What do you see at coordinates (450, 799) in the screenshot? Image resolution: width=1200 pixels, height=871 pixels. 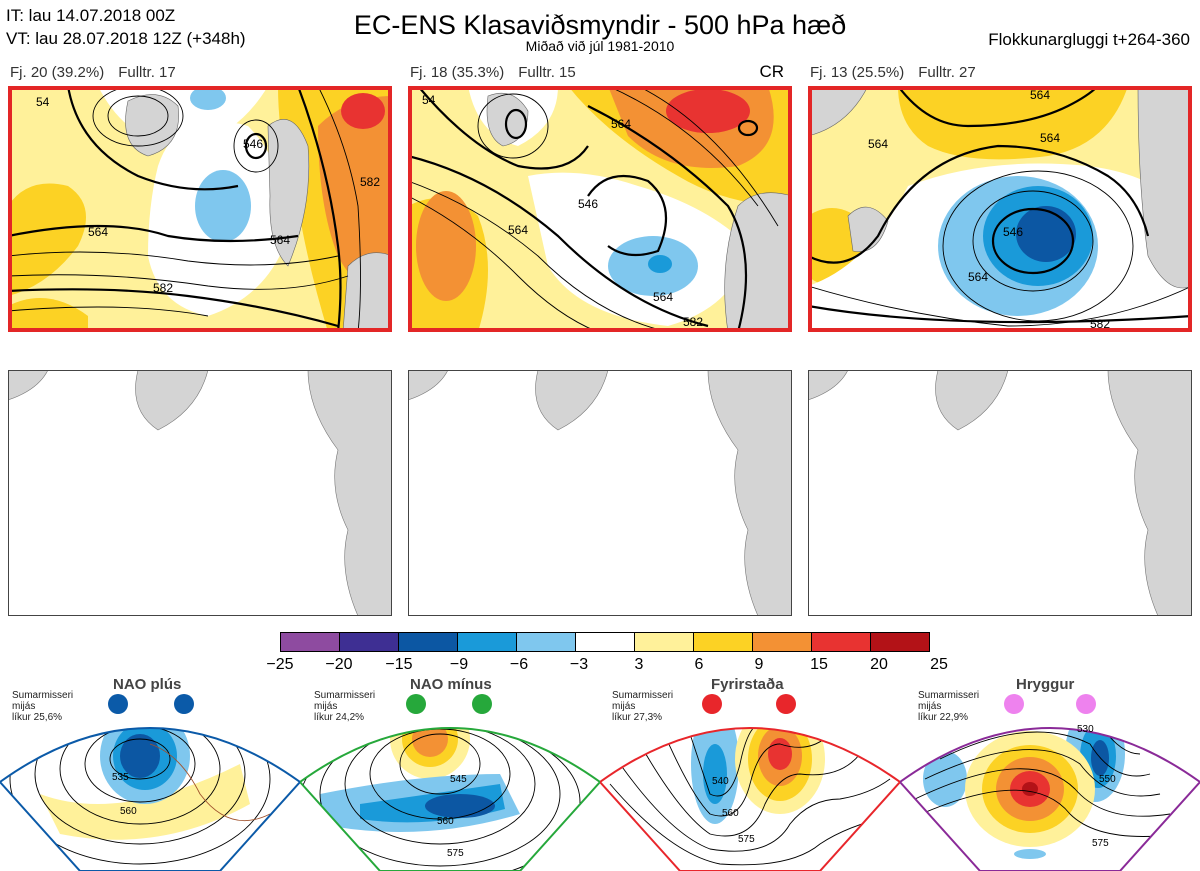 I see `regime-map-2: 545 560 575` at bounding box center [450, 799].